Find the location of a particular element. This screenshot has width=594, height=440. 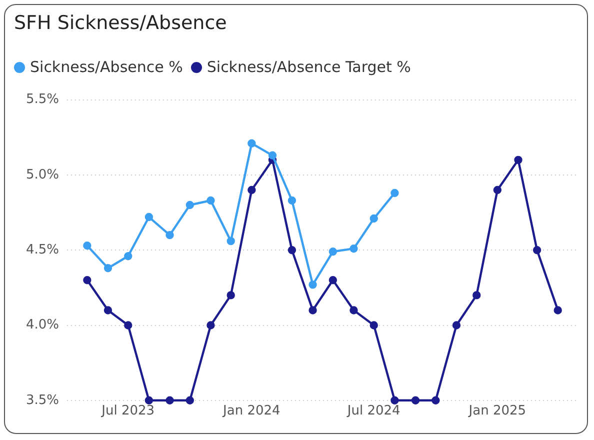

y-tick-label: 4.0% is located at coordinates (43, 325).